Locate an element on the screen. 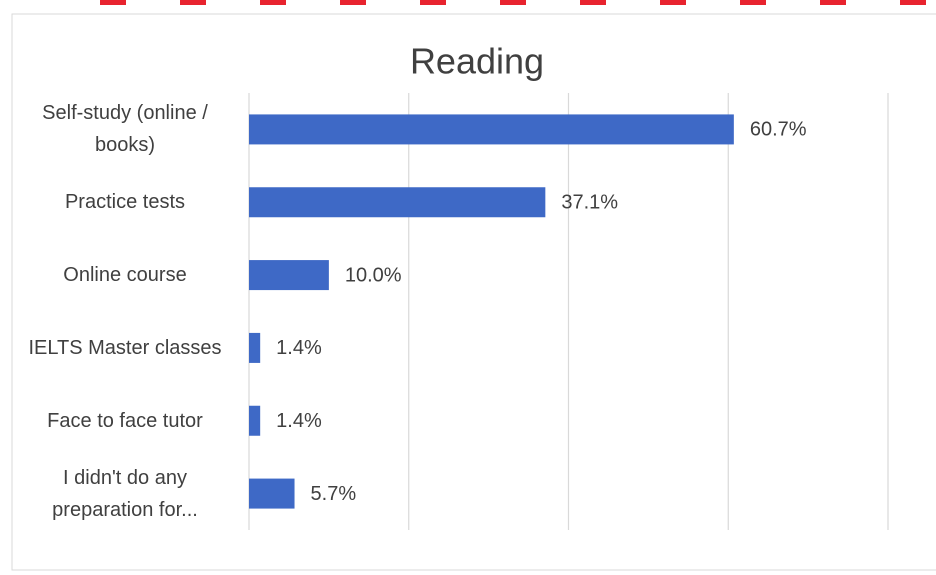 The image size is (936, 575). data-label: 60.7% is located at coordinates (778, 130).